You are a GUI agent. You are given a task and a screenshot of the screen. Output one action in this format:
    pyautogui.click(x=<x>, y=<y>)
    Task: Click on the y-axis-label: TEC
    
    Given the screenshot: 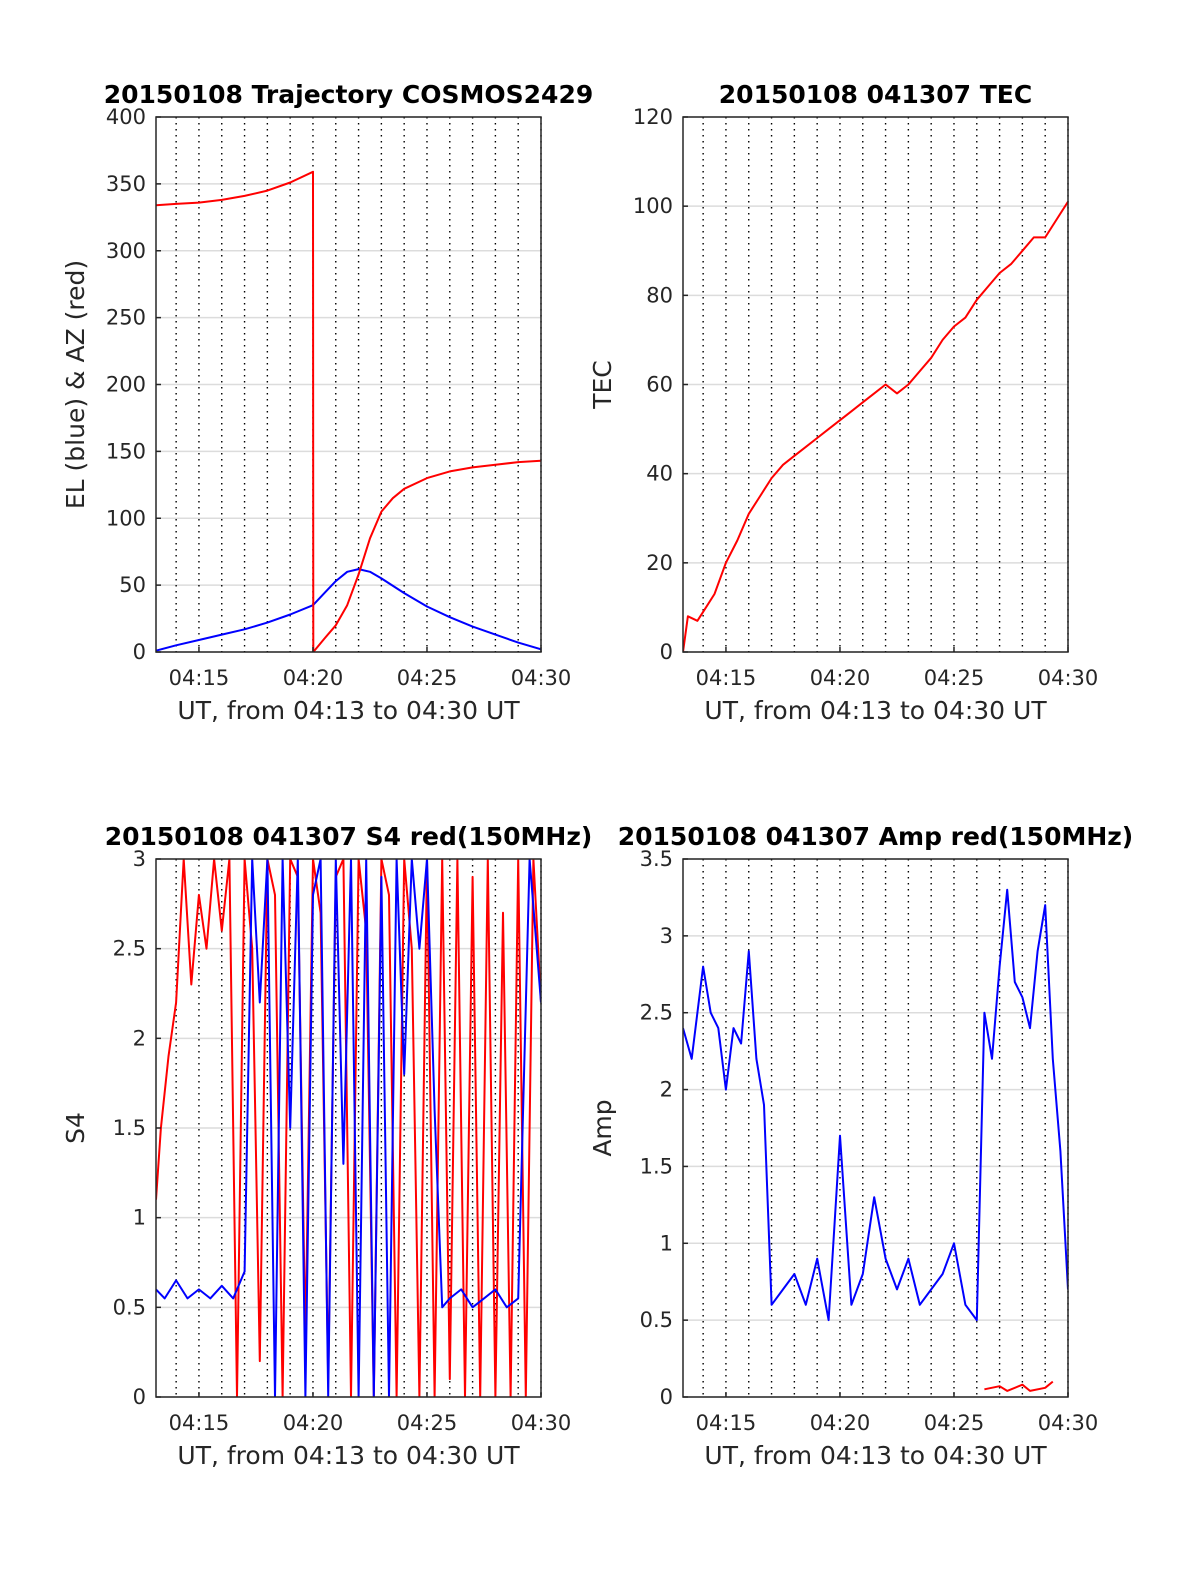 What is the action you would take?
    pyautogui.click(x=602, y=385)
    